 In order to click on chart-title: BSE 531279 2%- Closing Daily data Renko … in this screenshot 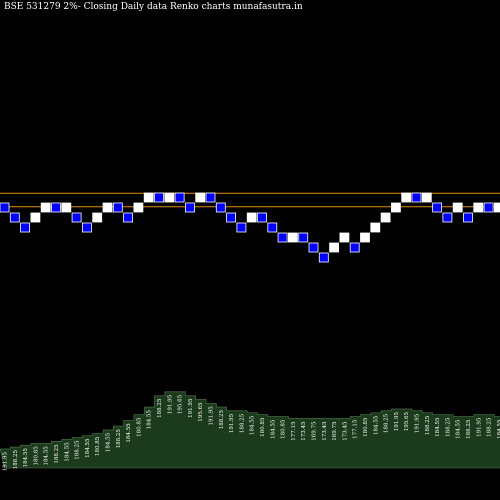, I will do `click(153, 7)`.